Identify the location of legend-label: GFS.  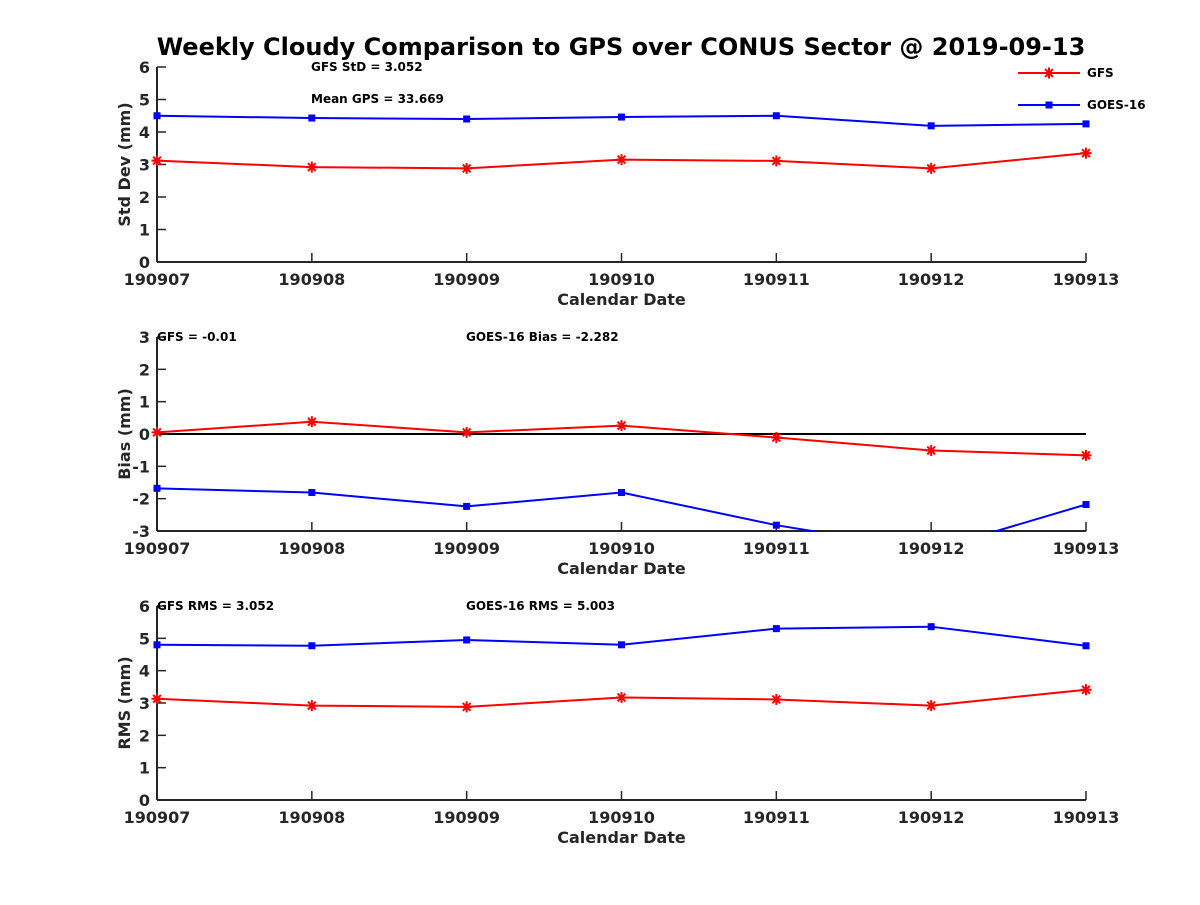
(1100, 73).